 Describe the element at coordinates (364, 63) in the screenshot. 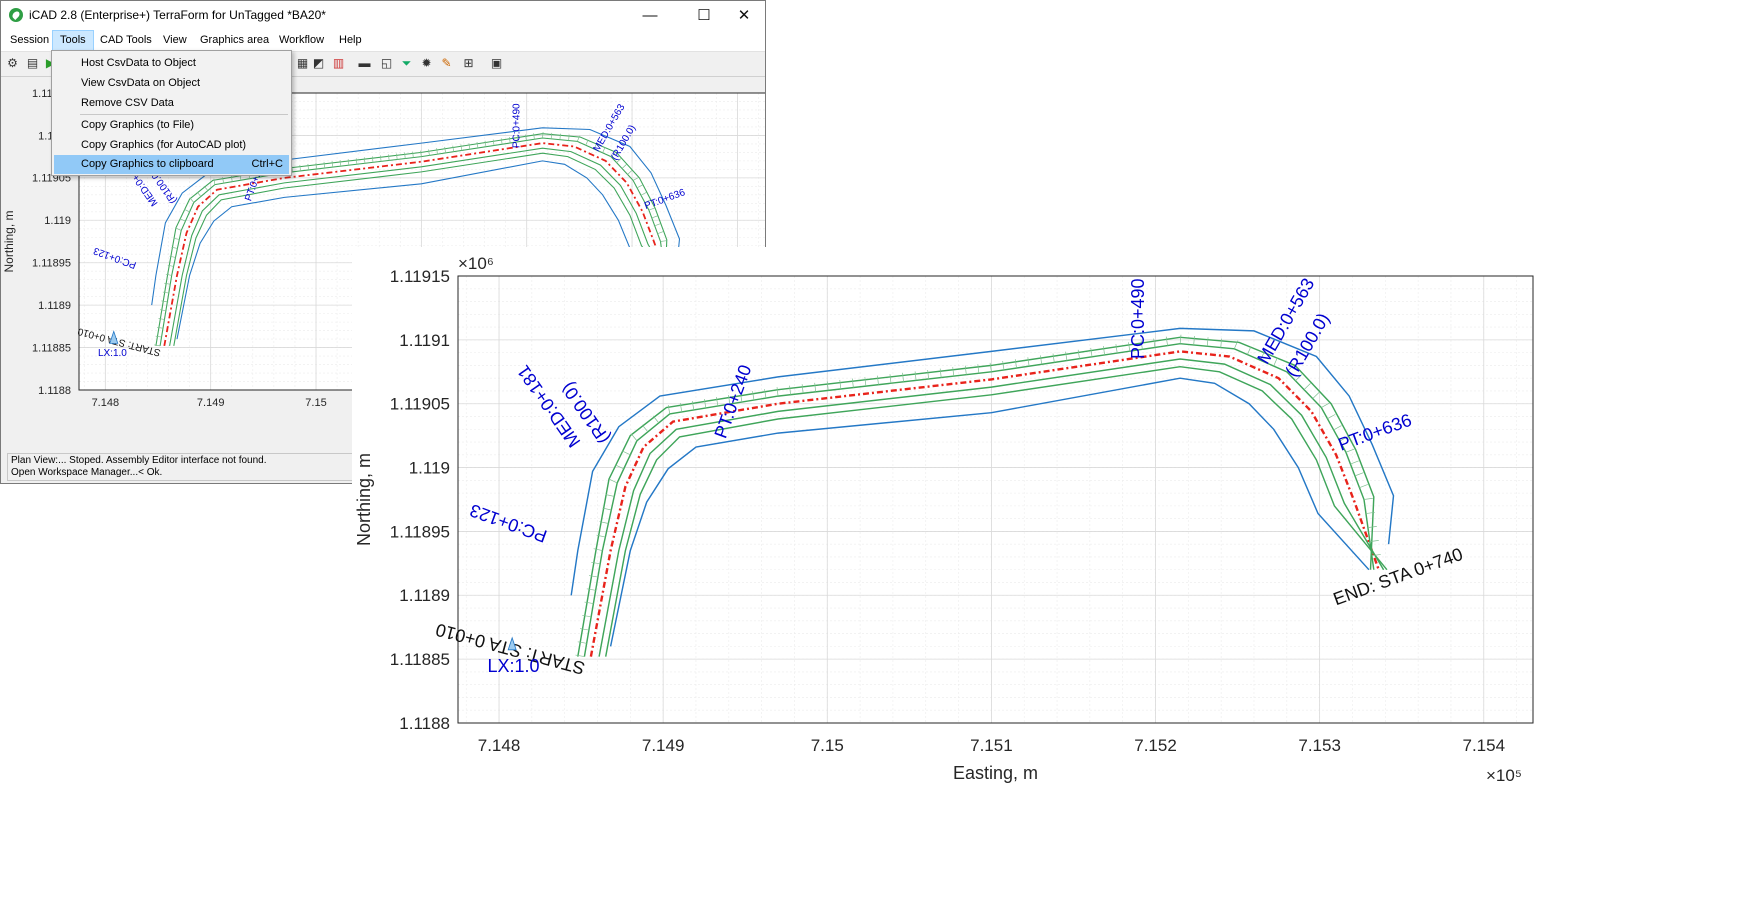

I see `ruler-icon: ▬` at that location.